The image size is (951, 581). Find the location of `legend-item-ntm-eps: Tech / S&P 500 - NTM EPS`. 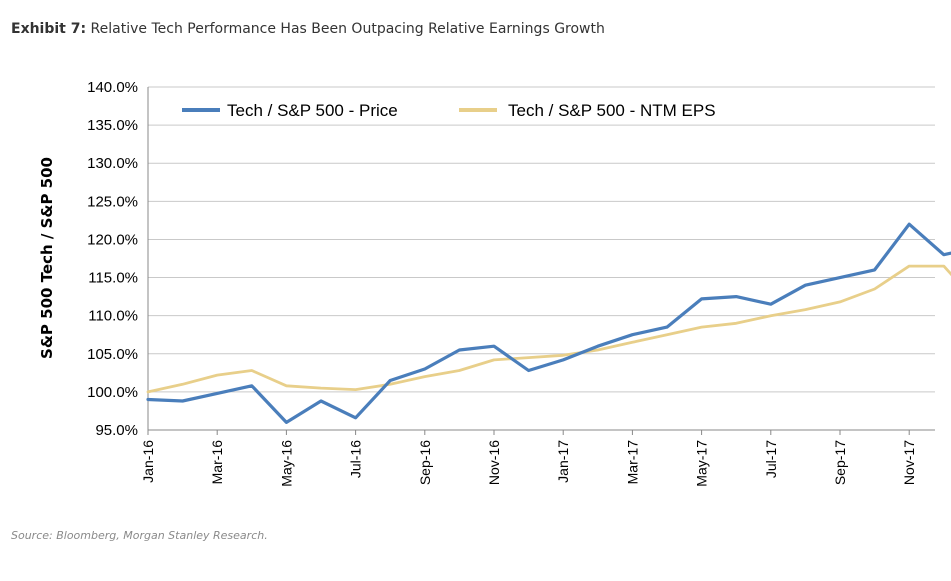

legend-item-ntm-eps: Tech / S&P 500 - NTM EPS is located at coordinates (587, 110).